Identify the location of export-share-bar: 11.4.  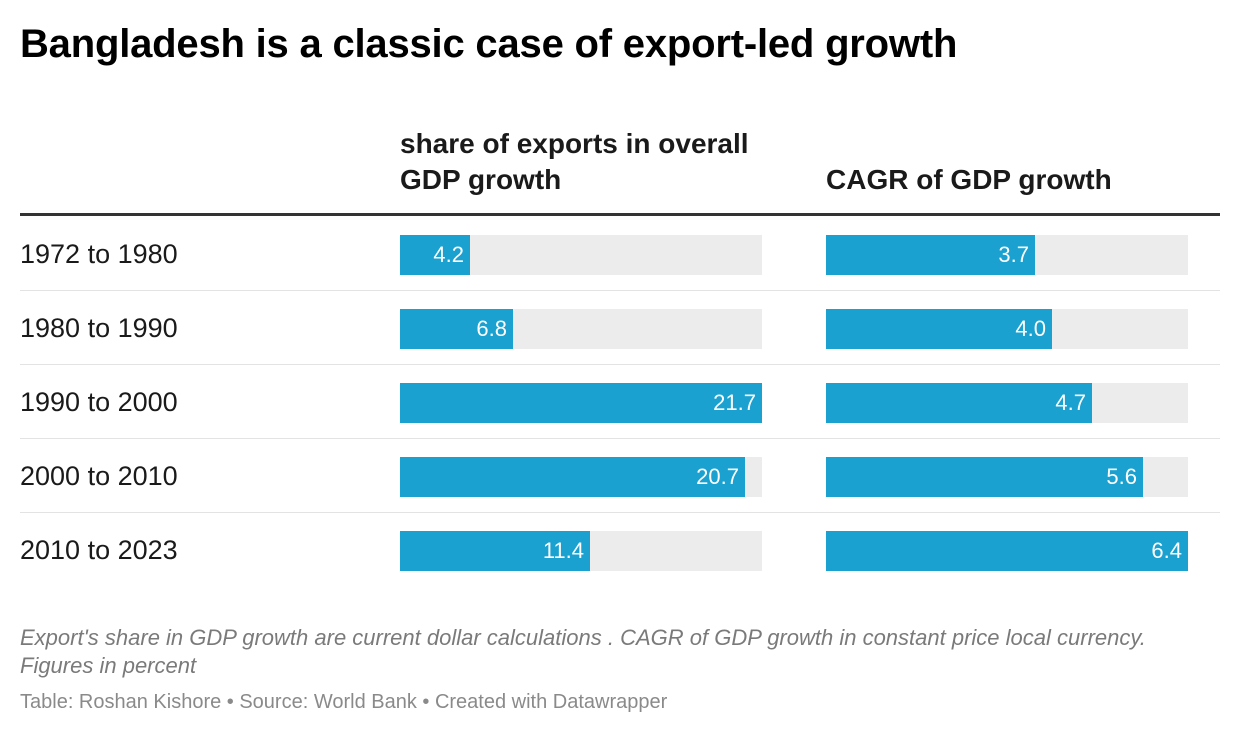
(495, 551).